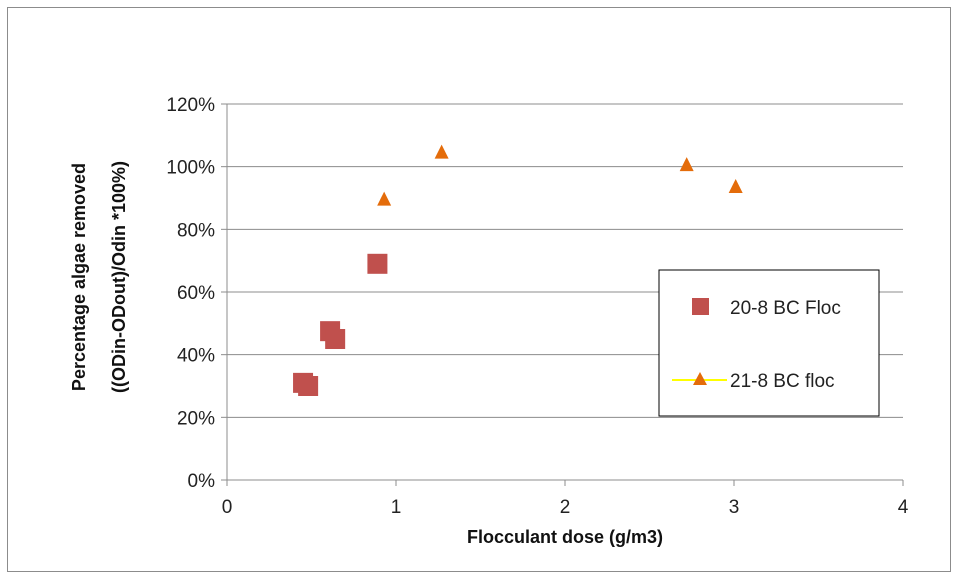  Describe the element at coordinates (196, 356) in the screenshot. I see `y-tick-label: 40%` at that location.